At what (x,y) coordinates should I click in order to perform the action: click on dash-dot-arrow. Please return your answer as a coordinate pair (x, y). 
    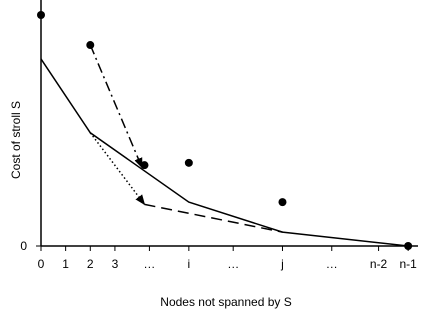
    Looking at the image, I should click on (116, 106).